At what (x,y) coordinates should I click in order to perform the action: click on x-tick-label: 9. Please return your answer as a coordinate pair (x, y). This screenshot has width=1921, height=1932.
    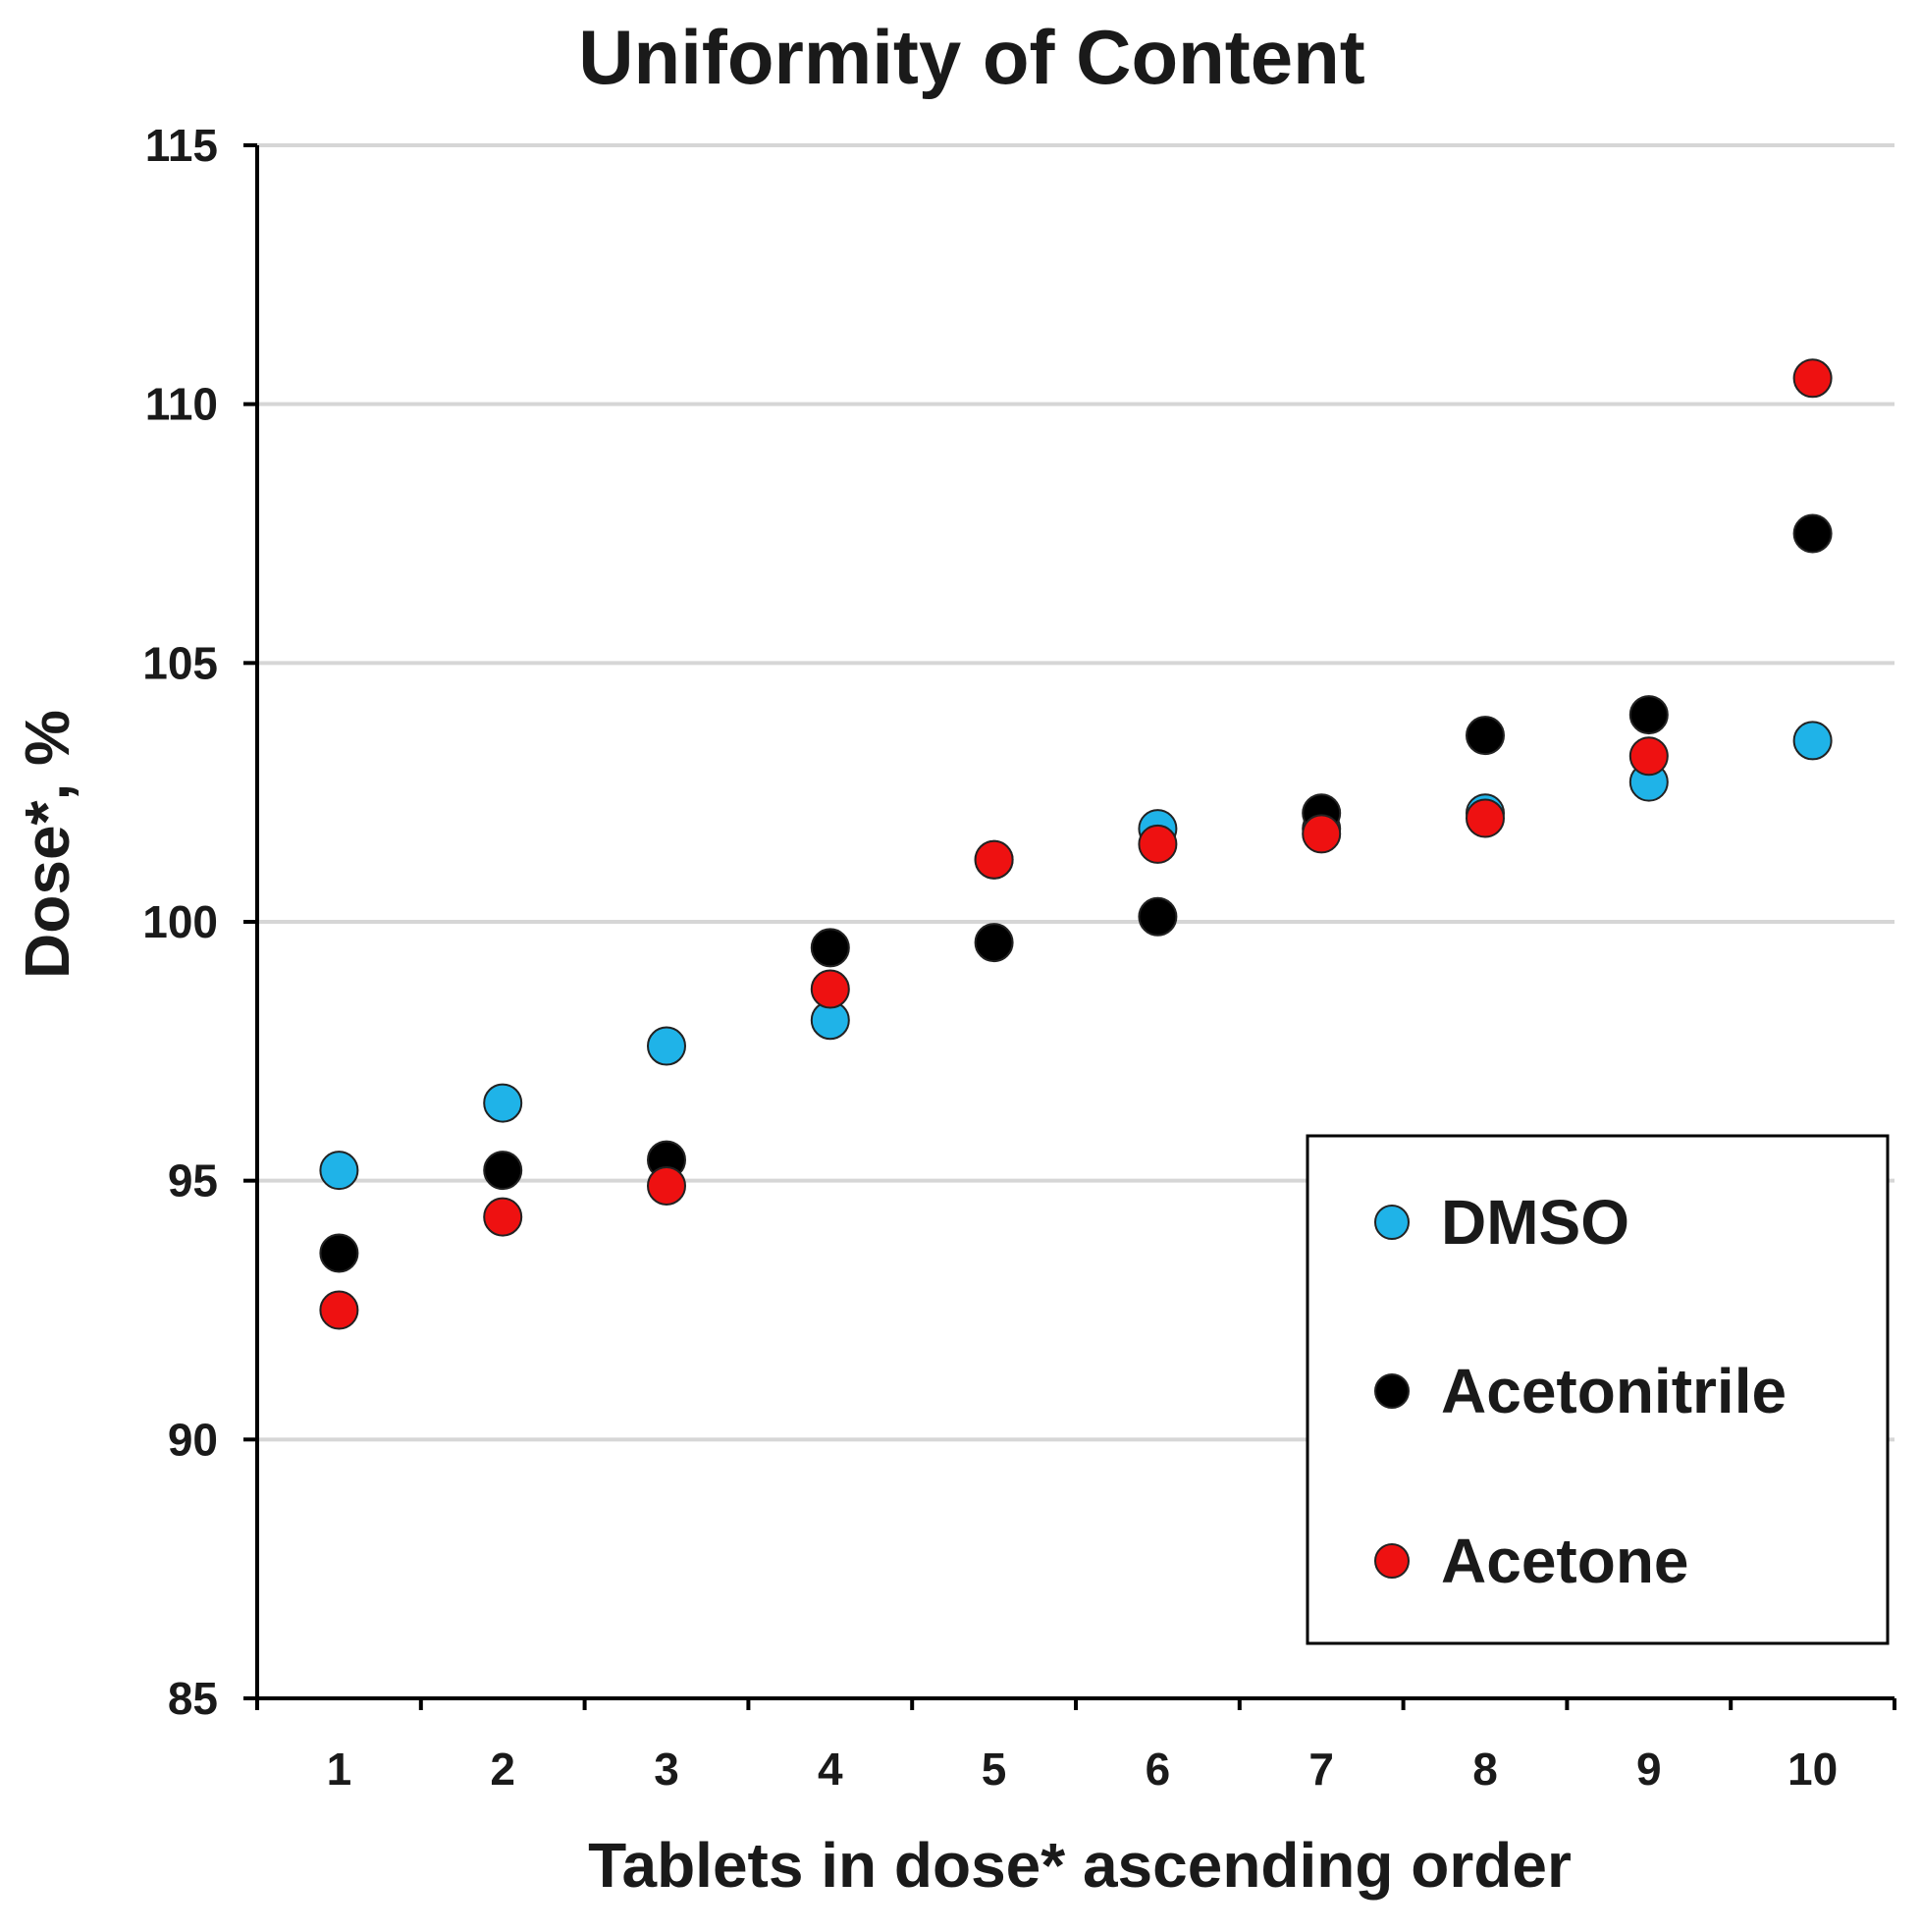
    Looking at the image, I should click on (1649, 1769).